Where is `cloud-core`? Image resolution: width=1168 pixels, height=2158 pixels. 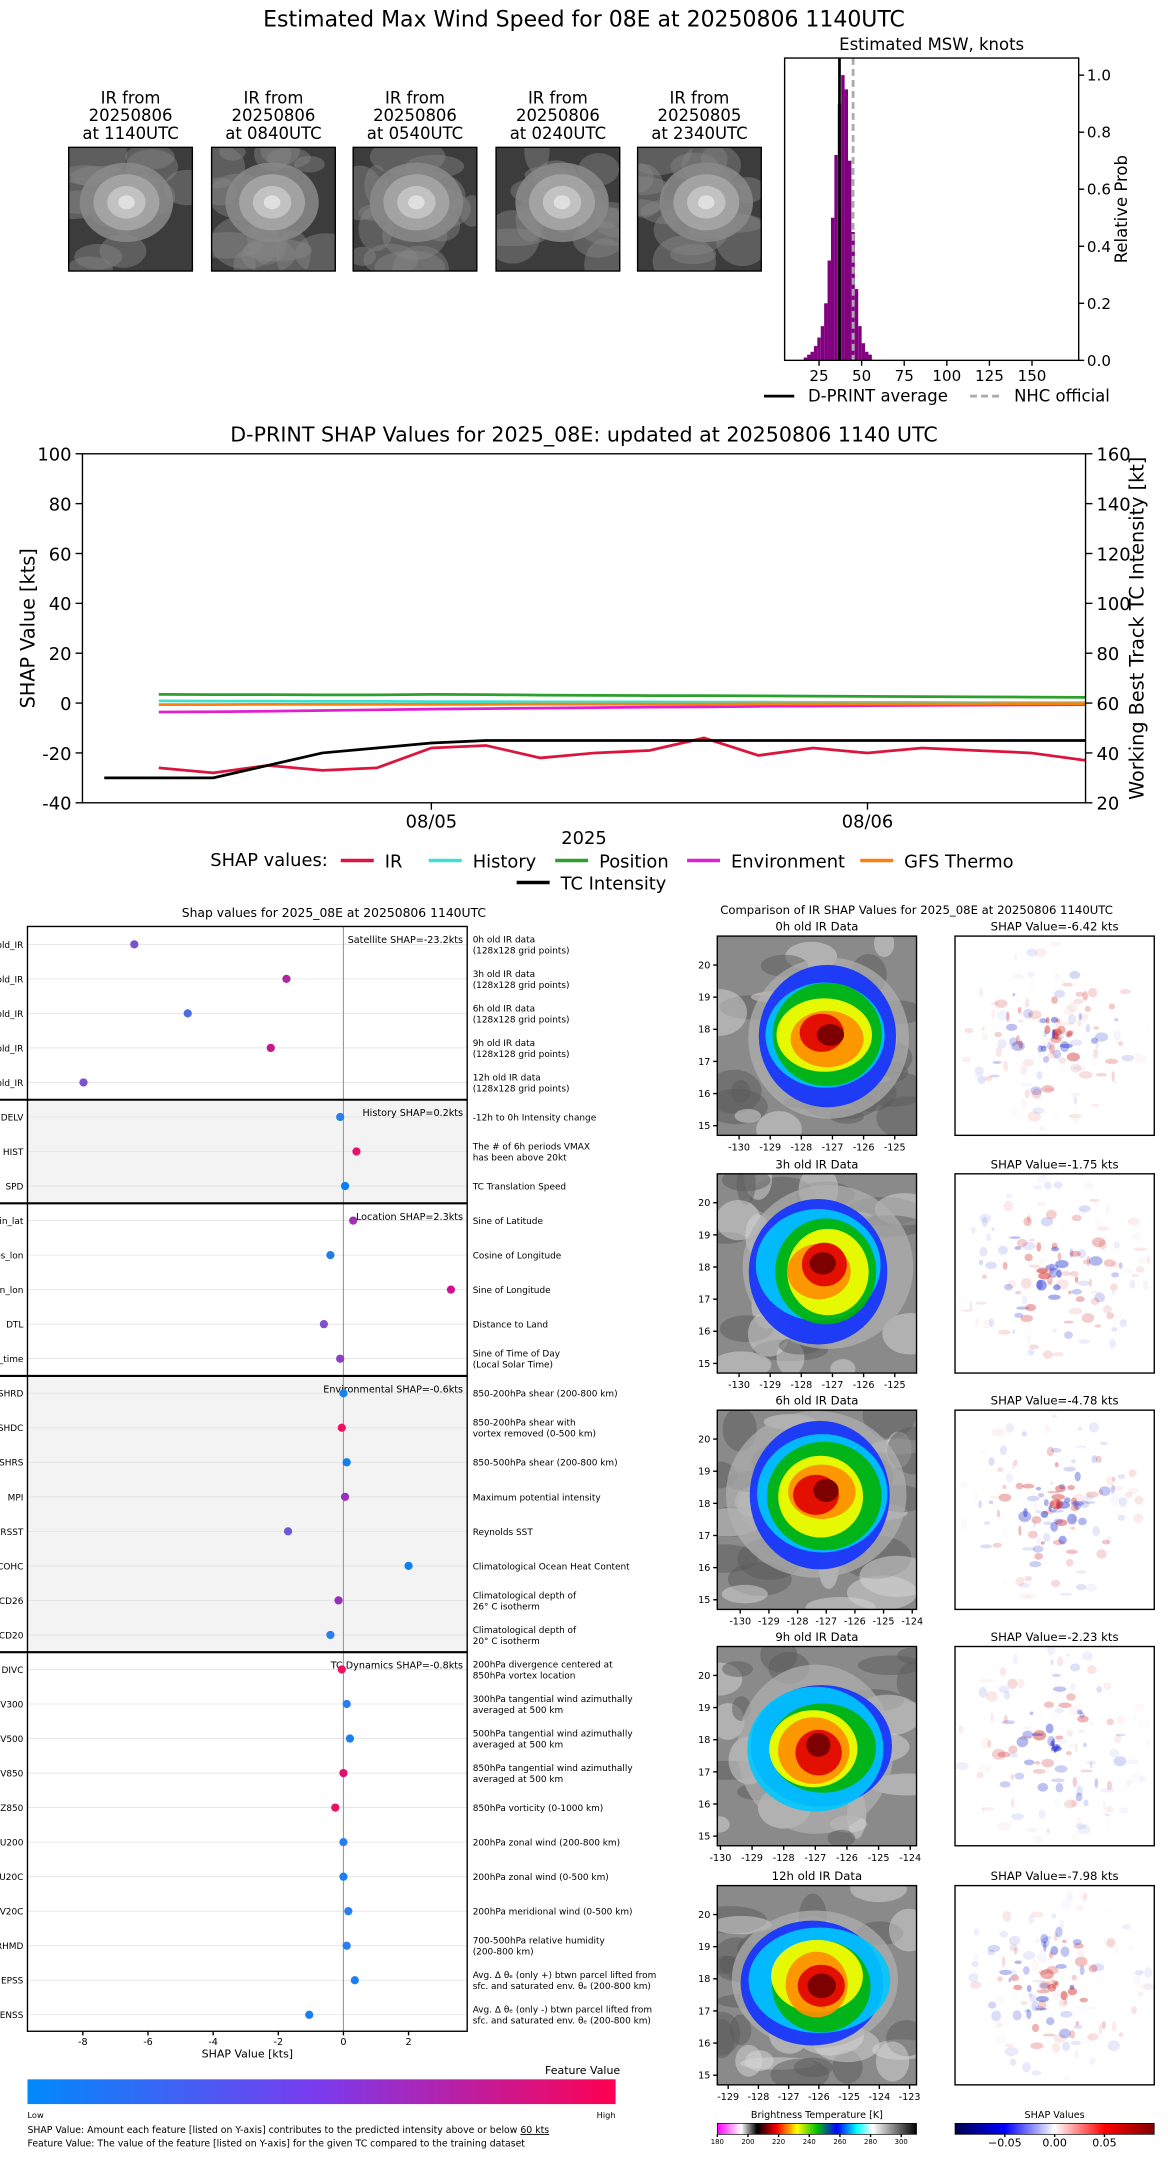
cloud-core is located at coordinates (126, 202).